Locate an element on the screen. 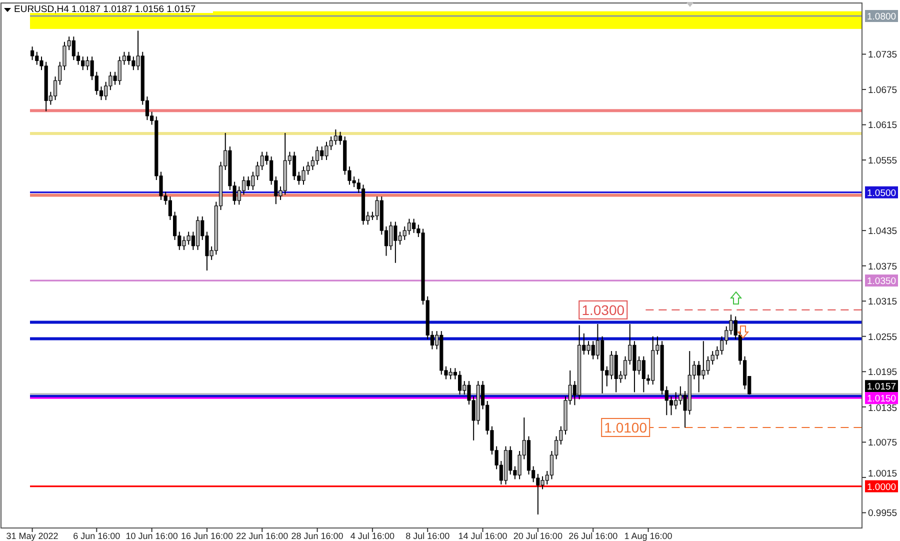  x-tick-label: 20 Jul 16:00 is located at coordinates (537, 536).